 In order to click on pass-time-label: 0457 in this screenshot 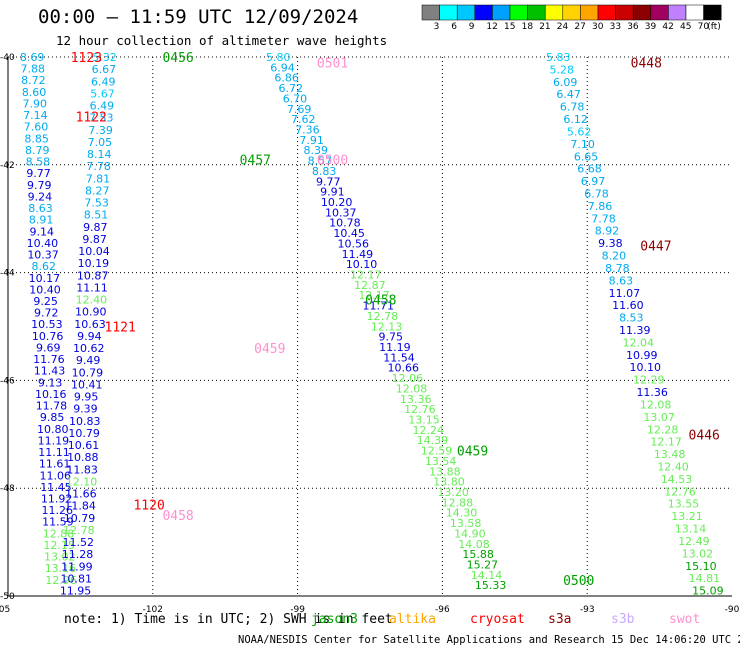, I will do `click(255, 160)`.